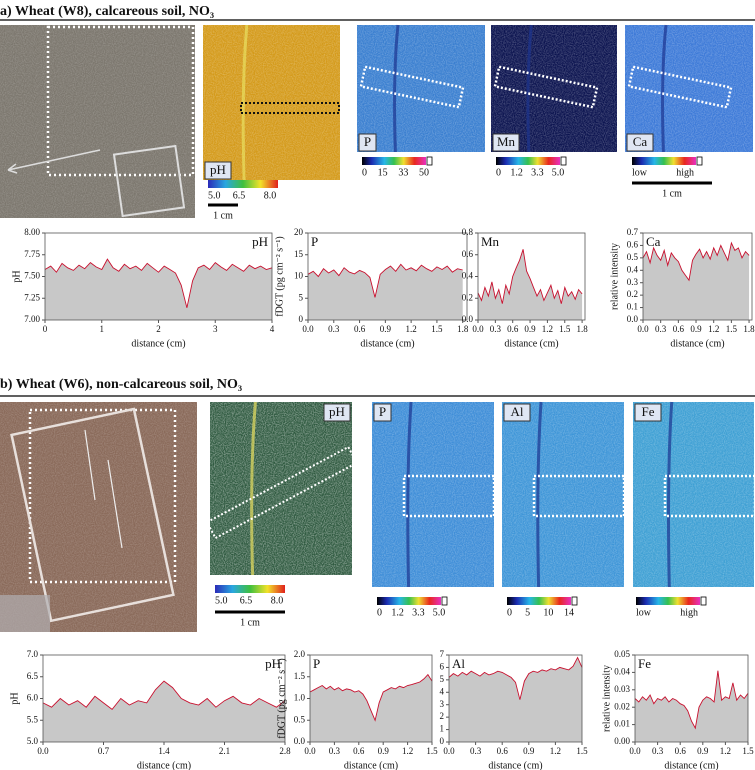 This screenshot has width=755, height=770. Describe the element at coordinates (379, 612) in the screenshot. I see `colorbar-tick-label: 0` at that location.